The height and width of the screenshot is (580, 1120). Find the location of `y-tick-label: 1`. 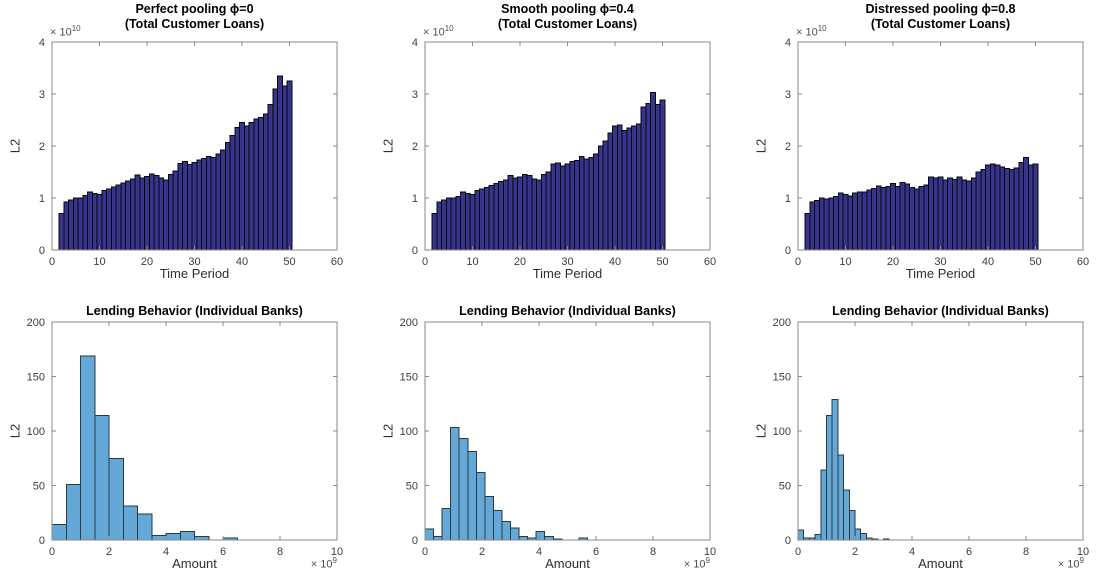

y-tick-label: 1 is located at coordinates (415, 199).